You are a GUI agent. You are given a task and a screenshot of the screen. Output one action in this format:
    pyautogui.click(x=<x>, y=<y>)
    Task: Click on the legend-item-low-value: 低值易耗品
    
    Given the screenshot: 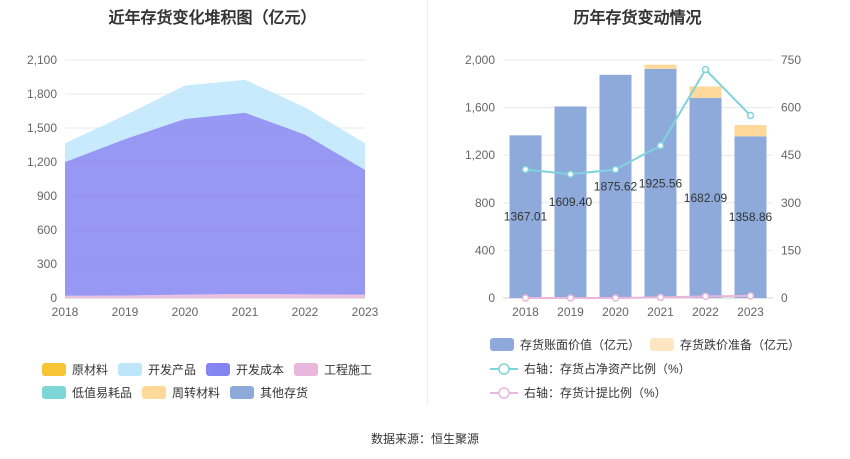 What is the action you would take?
    pyautogui.click(x=87, y=392)
    